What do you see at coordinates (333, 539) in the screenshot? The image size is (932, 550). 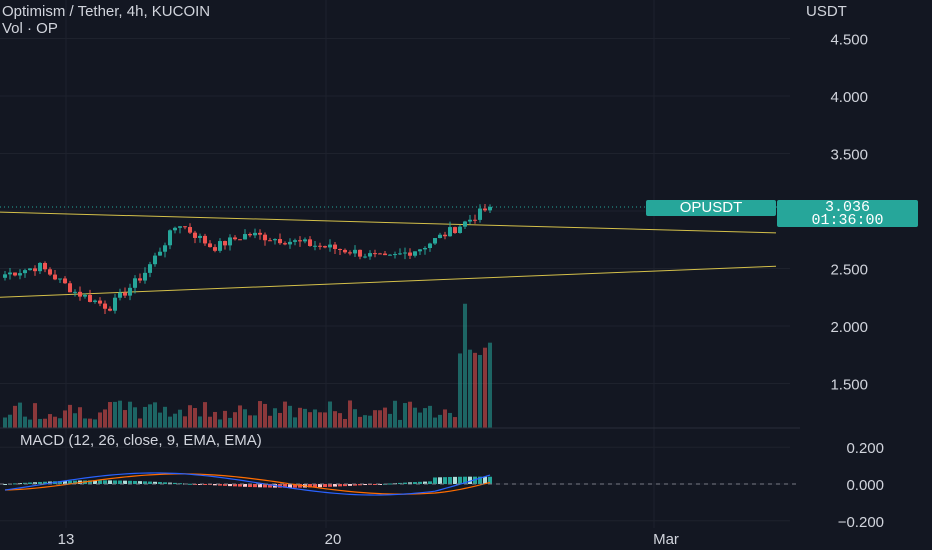 I see `x-tick-label: 20` at bounding box center [333, 539].